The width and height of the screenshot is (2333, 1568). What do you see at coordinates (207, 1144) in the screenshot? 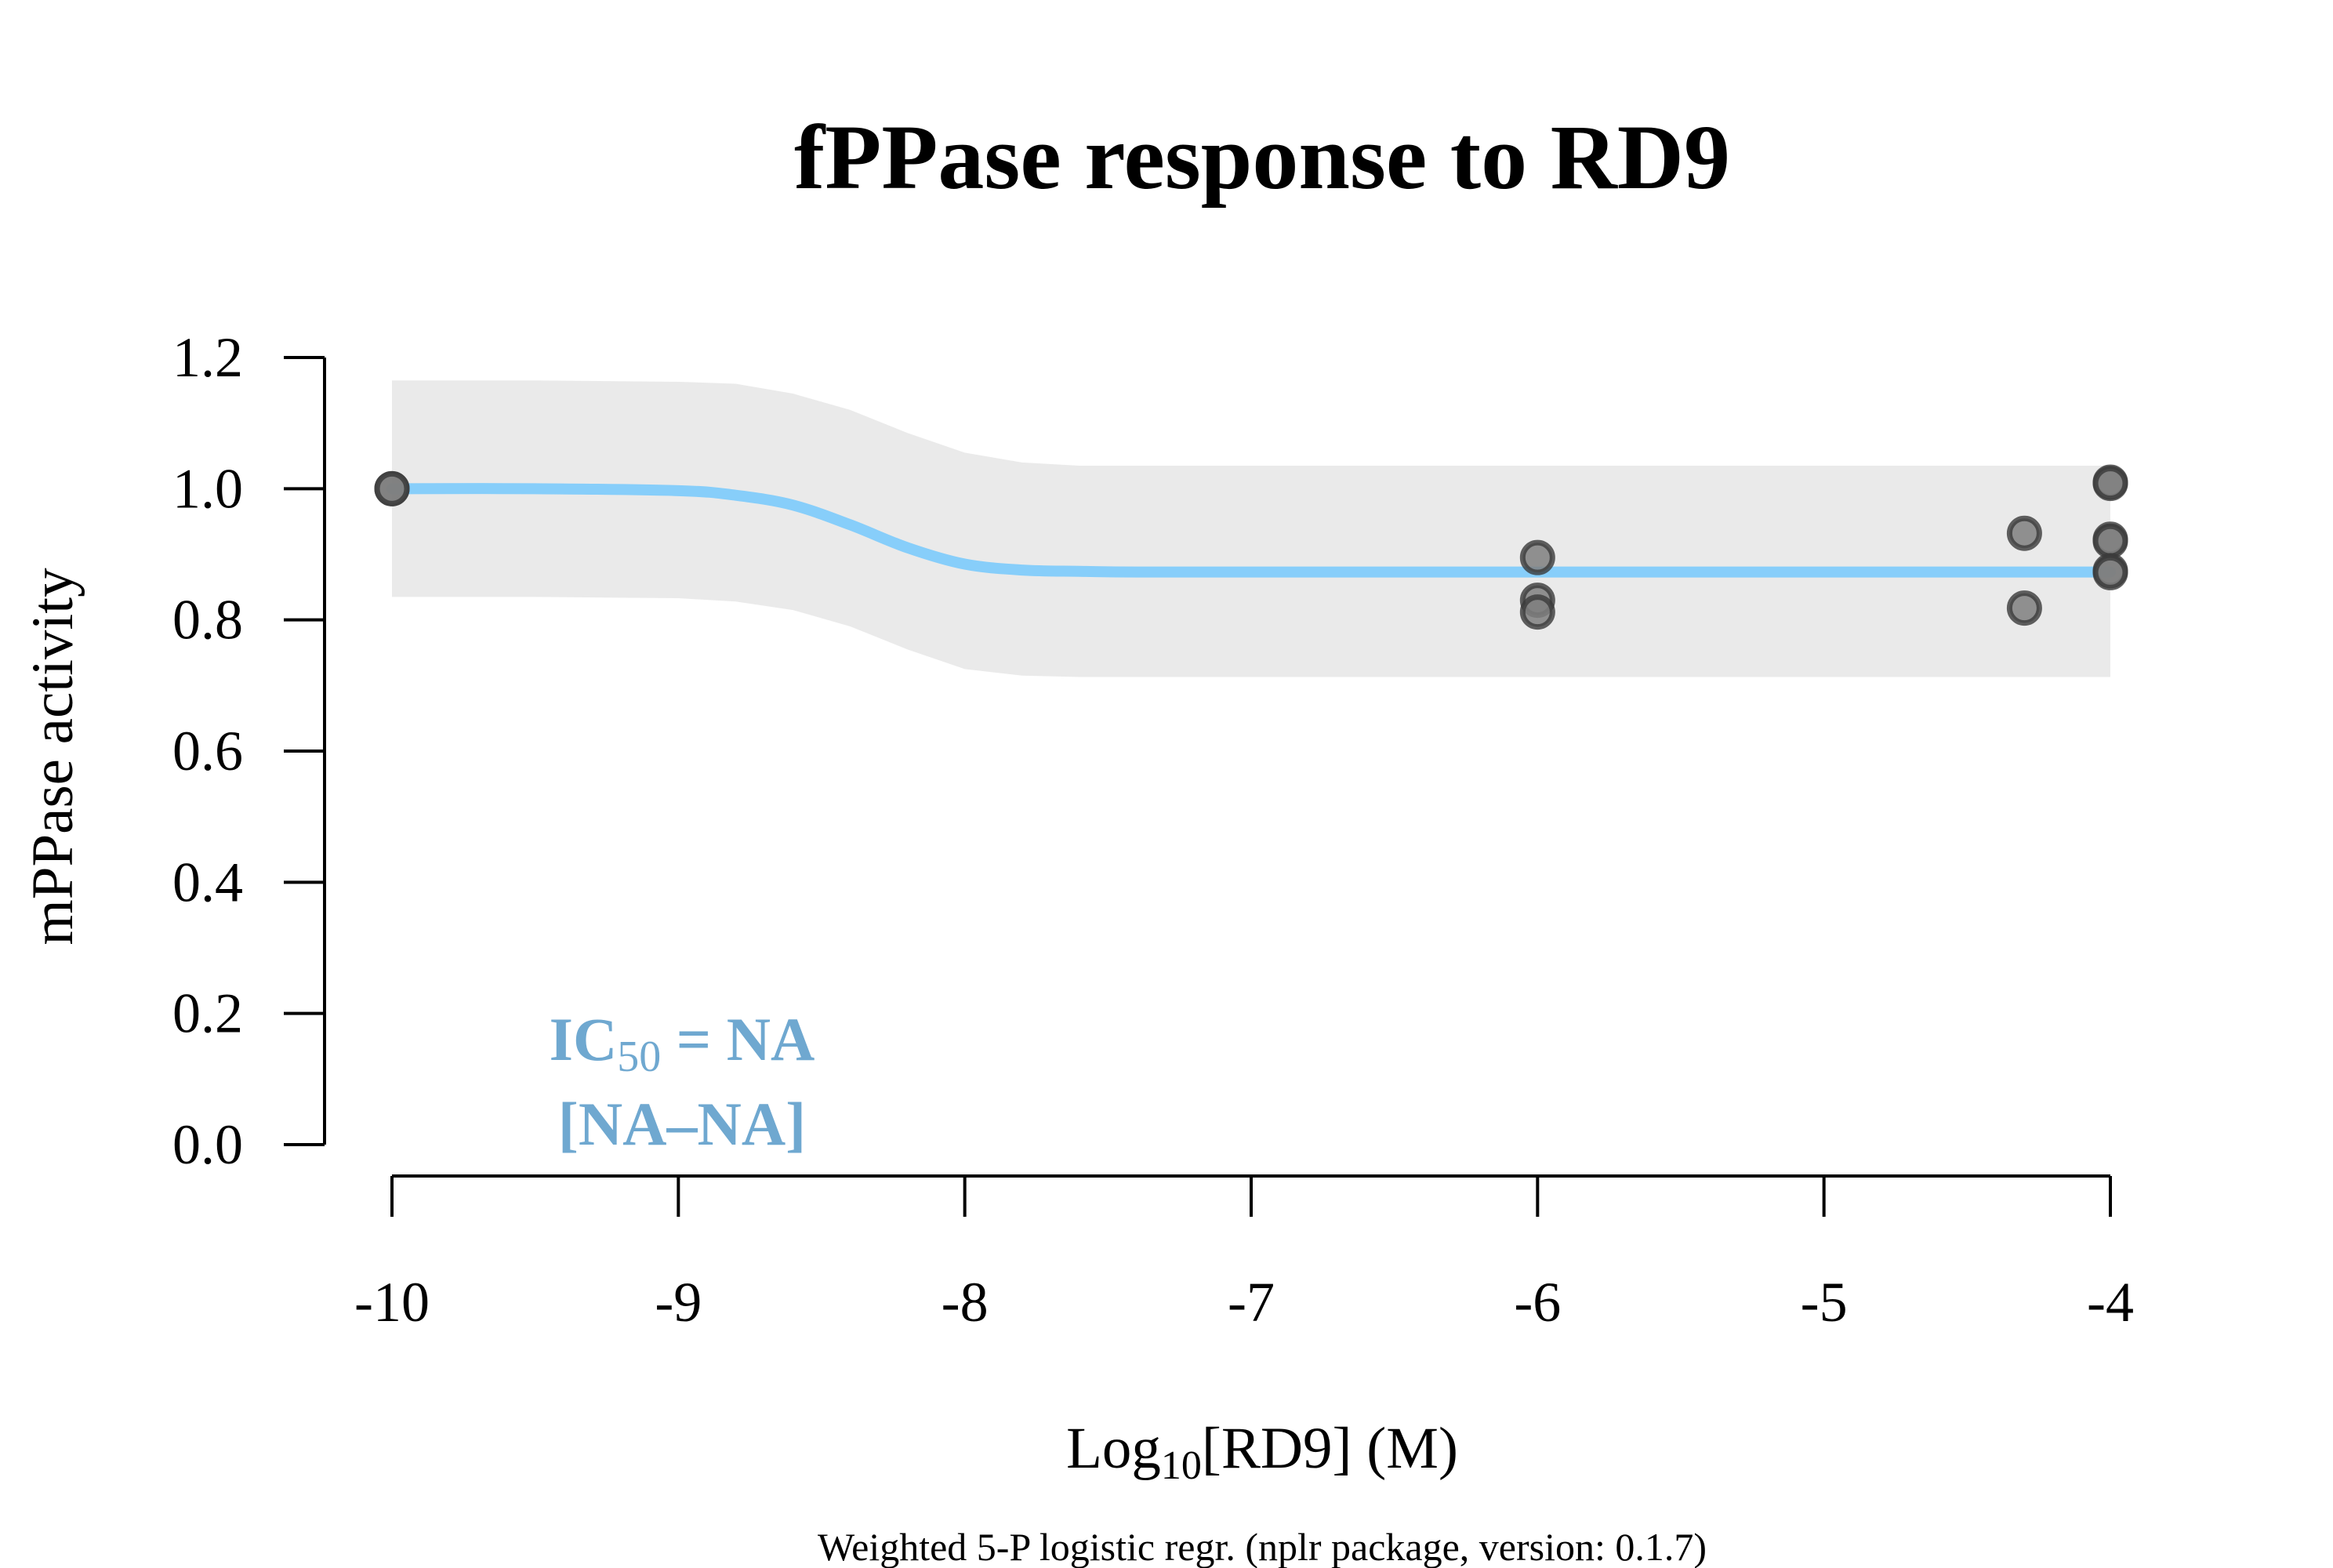
I see `y-tick-label: 0.0` at bounding box center [207, 1144].